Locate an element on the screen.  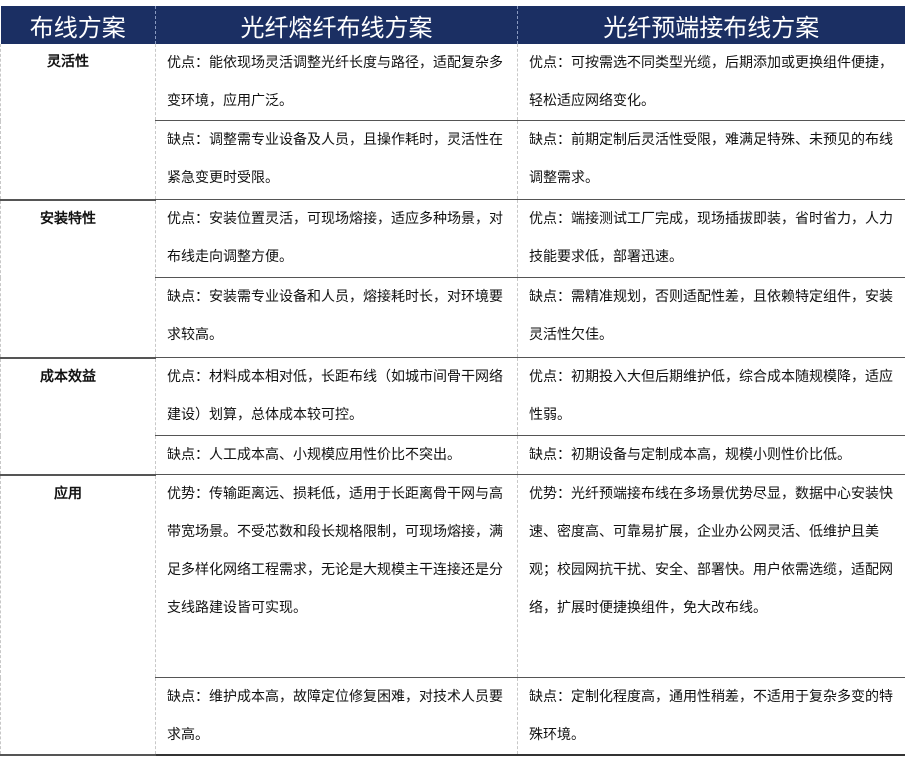
fusion-con: 缺点：人工成本高、小规模应用性价比不突出。 is located at coordinates (336, 455).